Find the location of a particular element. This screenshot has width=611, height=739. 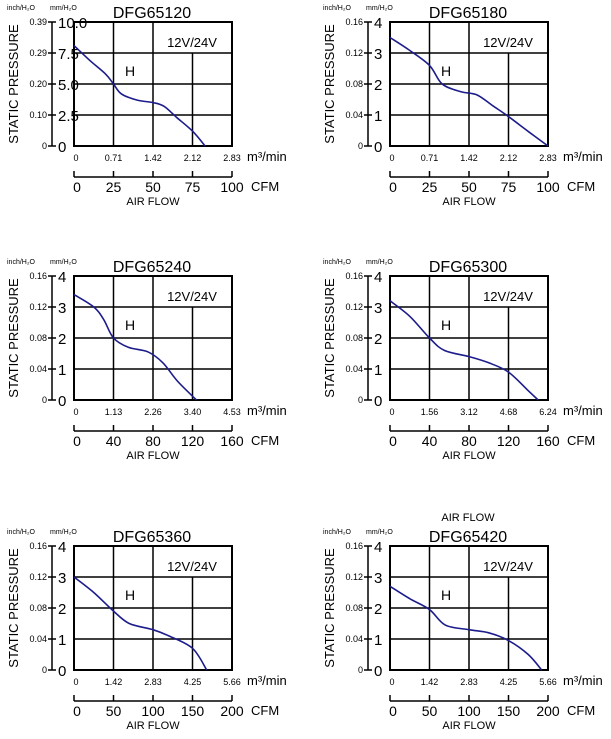

inch-tick-label: 0.08 is located at coordinates (354, 608).